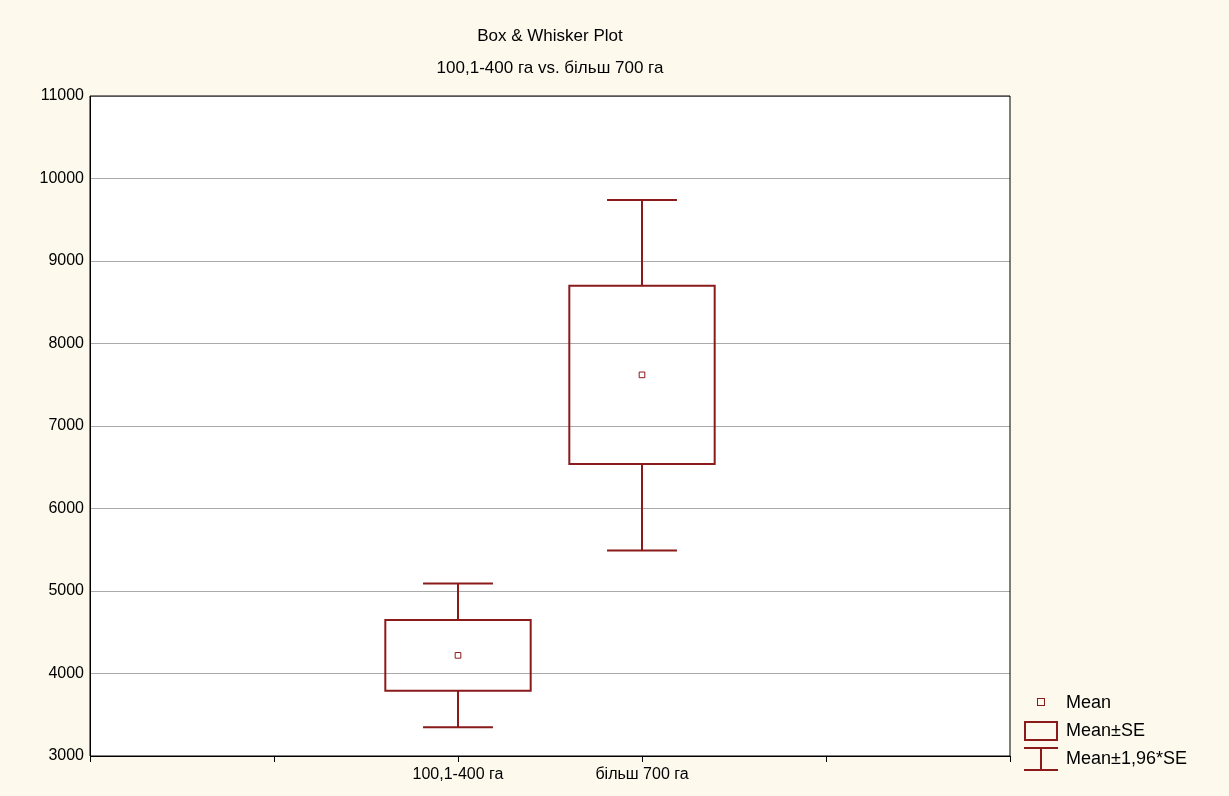 The height and width of the screenshot is (796, 1229). I want to click on y-tick-label: 5000, so click(66, 590).